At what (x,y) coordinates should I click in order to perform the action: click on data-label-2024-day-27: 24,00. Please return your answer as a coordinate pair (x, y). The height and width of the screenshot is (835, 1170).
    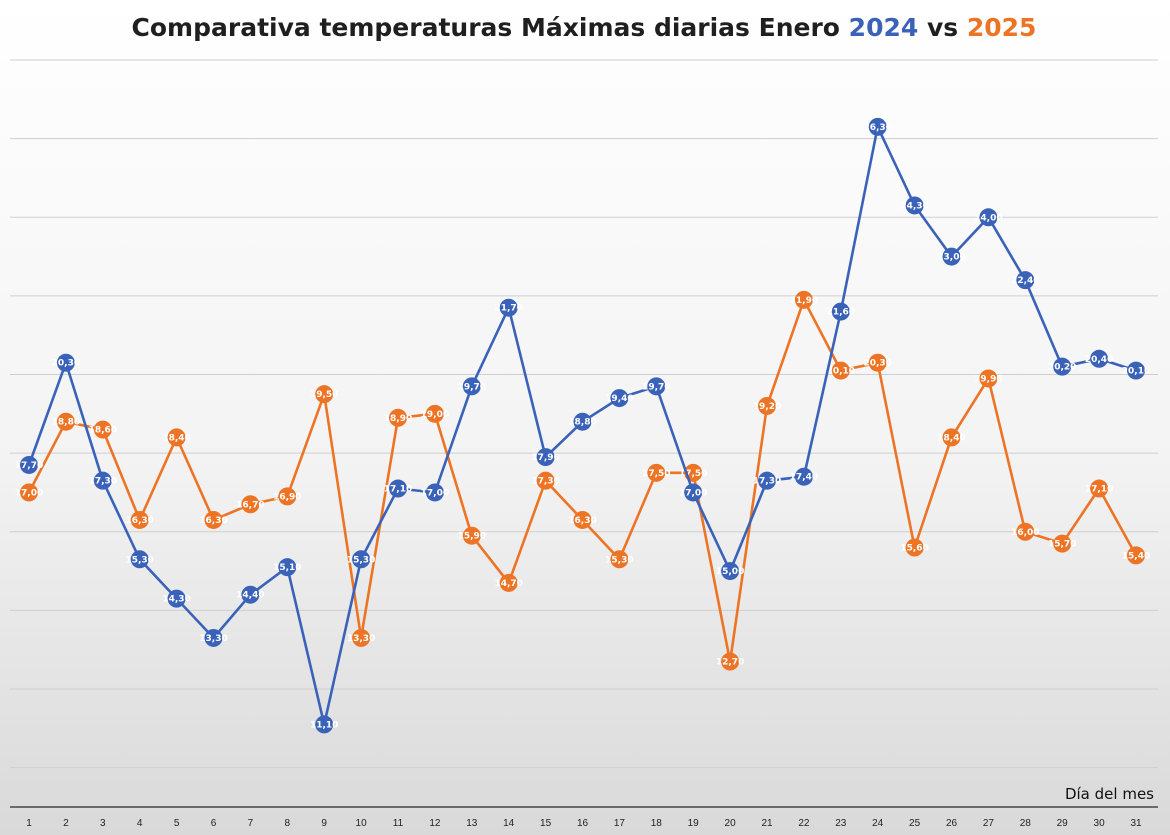
    Looking at the image, I should click on (988, 218).